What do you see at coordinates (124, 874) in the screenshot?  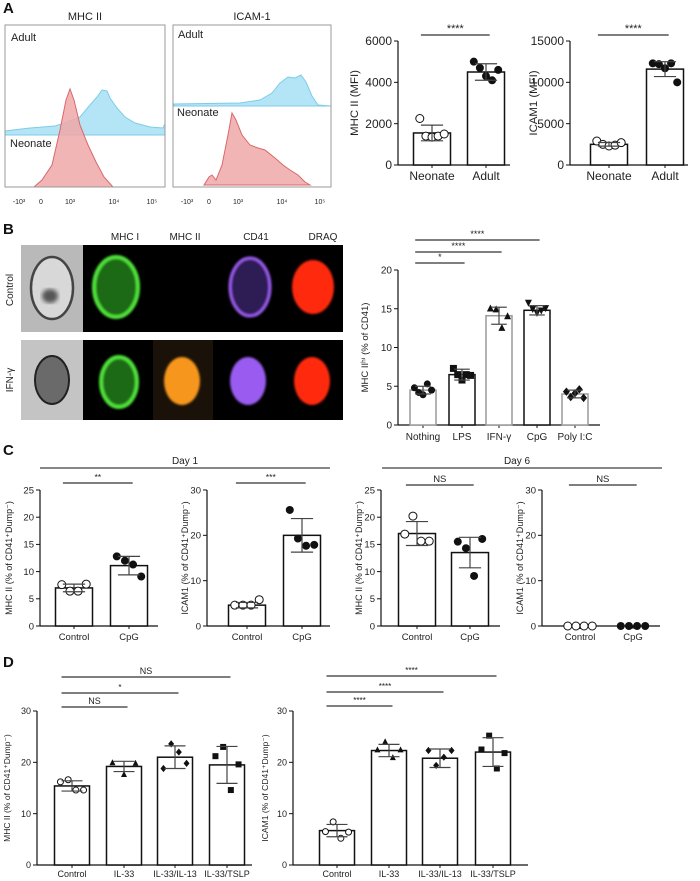 I see `x-tick-label: IL-33` at bounding box center [124, 874].